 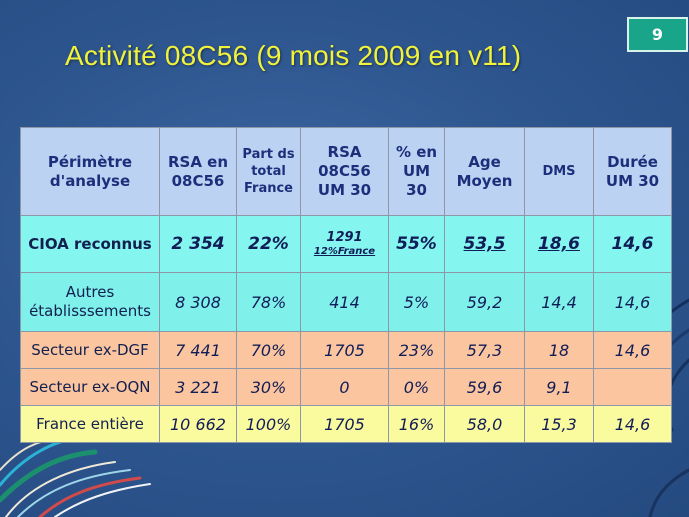 I want to click on cell-dms-value: 18,6, so click(x=559, y=244).